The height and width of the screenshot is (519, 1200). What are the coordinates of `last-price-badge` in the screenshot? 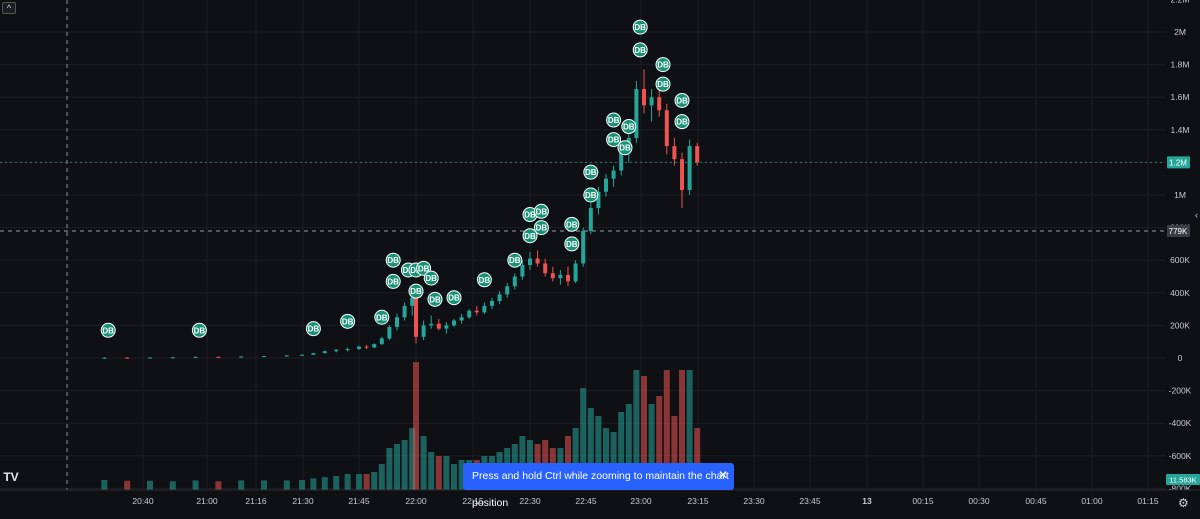 It's located at (1178, 162).